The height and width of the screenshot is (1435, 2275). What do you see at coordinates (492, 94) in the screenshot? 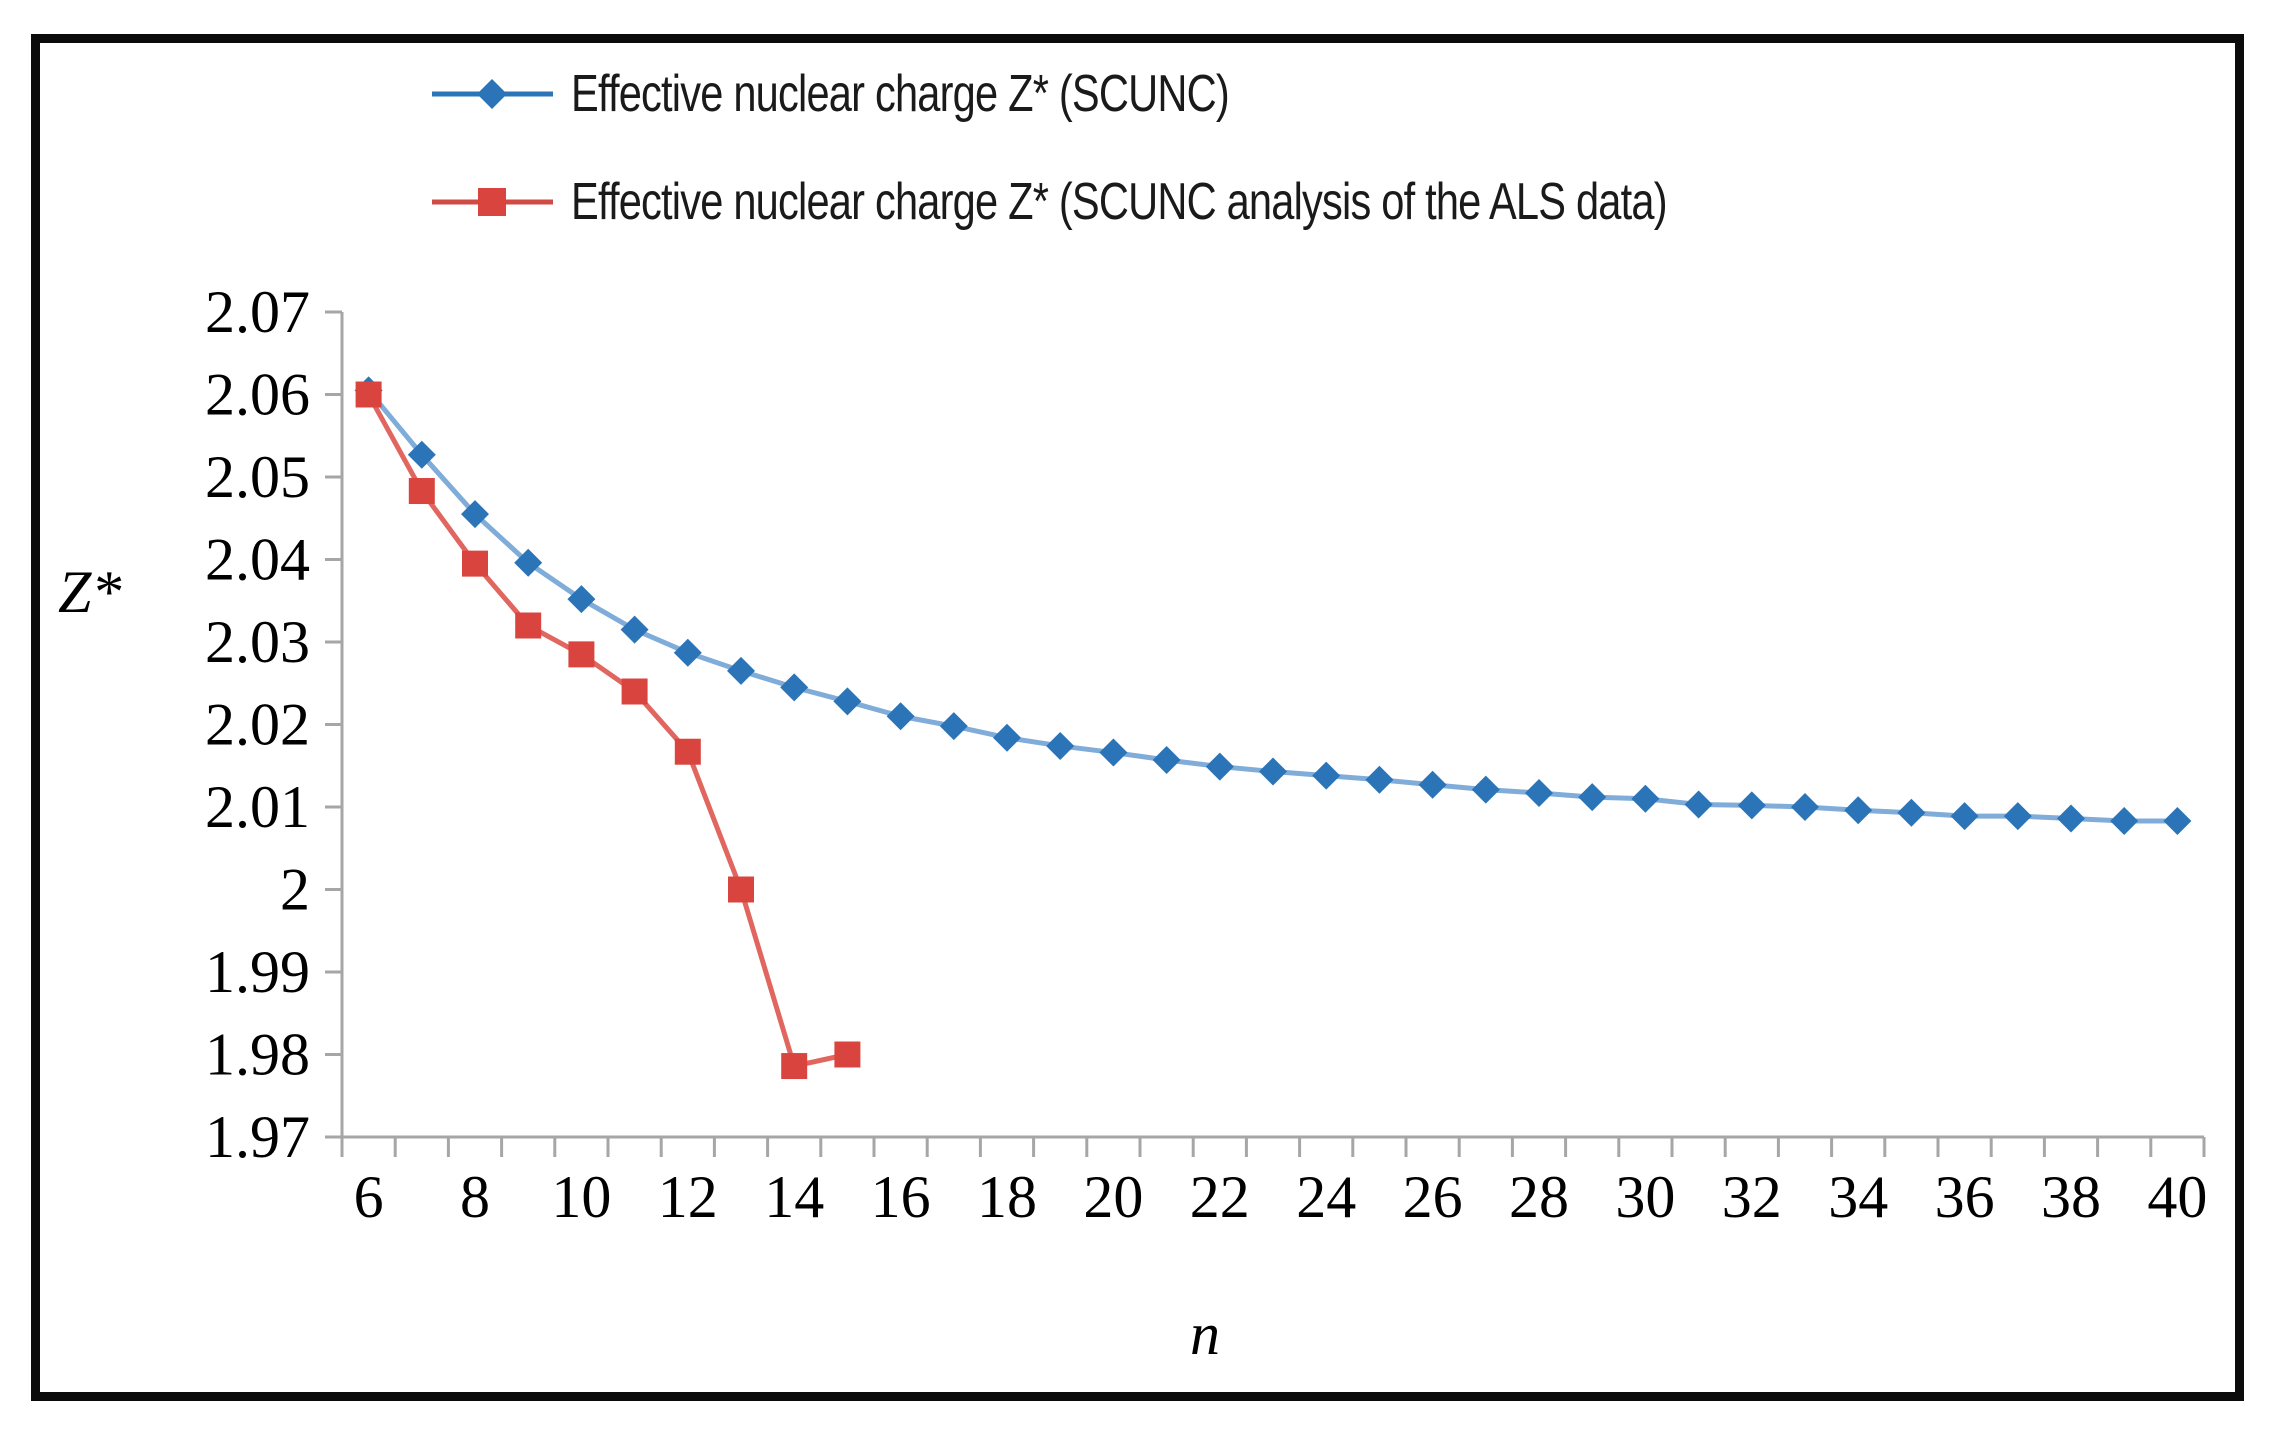
I see `blue-diamond-line-sample-icon` at bounding box center [492, 94].